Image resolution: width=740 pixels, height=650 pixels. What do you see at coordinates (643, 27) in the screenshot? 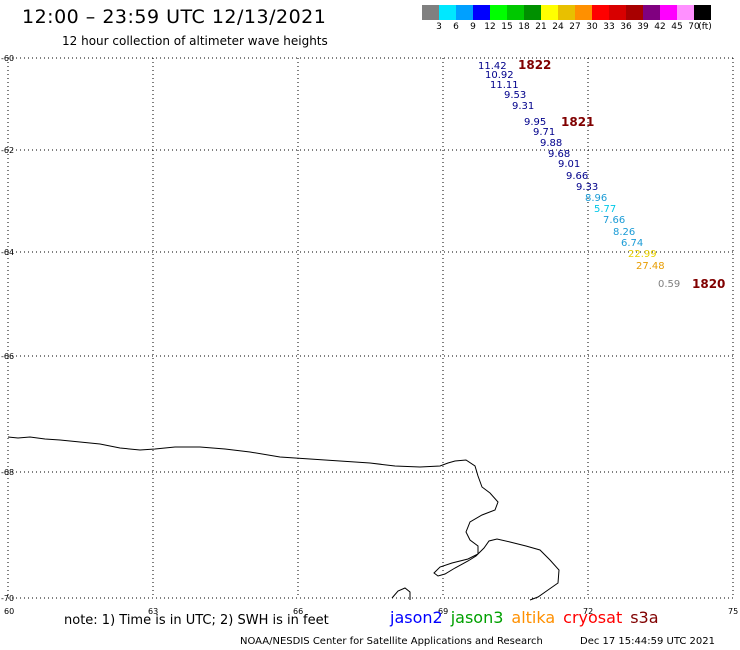
I see `legend-value: 39` at bounding box center [643, 27].